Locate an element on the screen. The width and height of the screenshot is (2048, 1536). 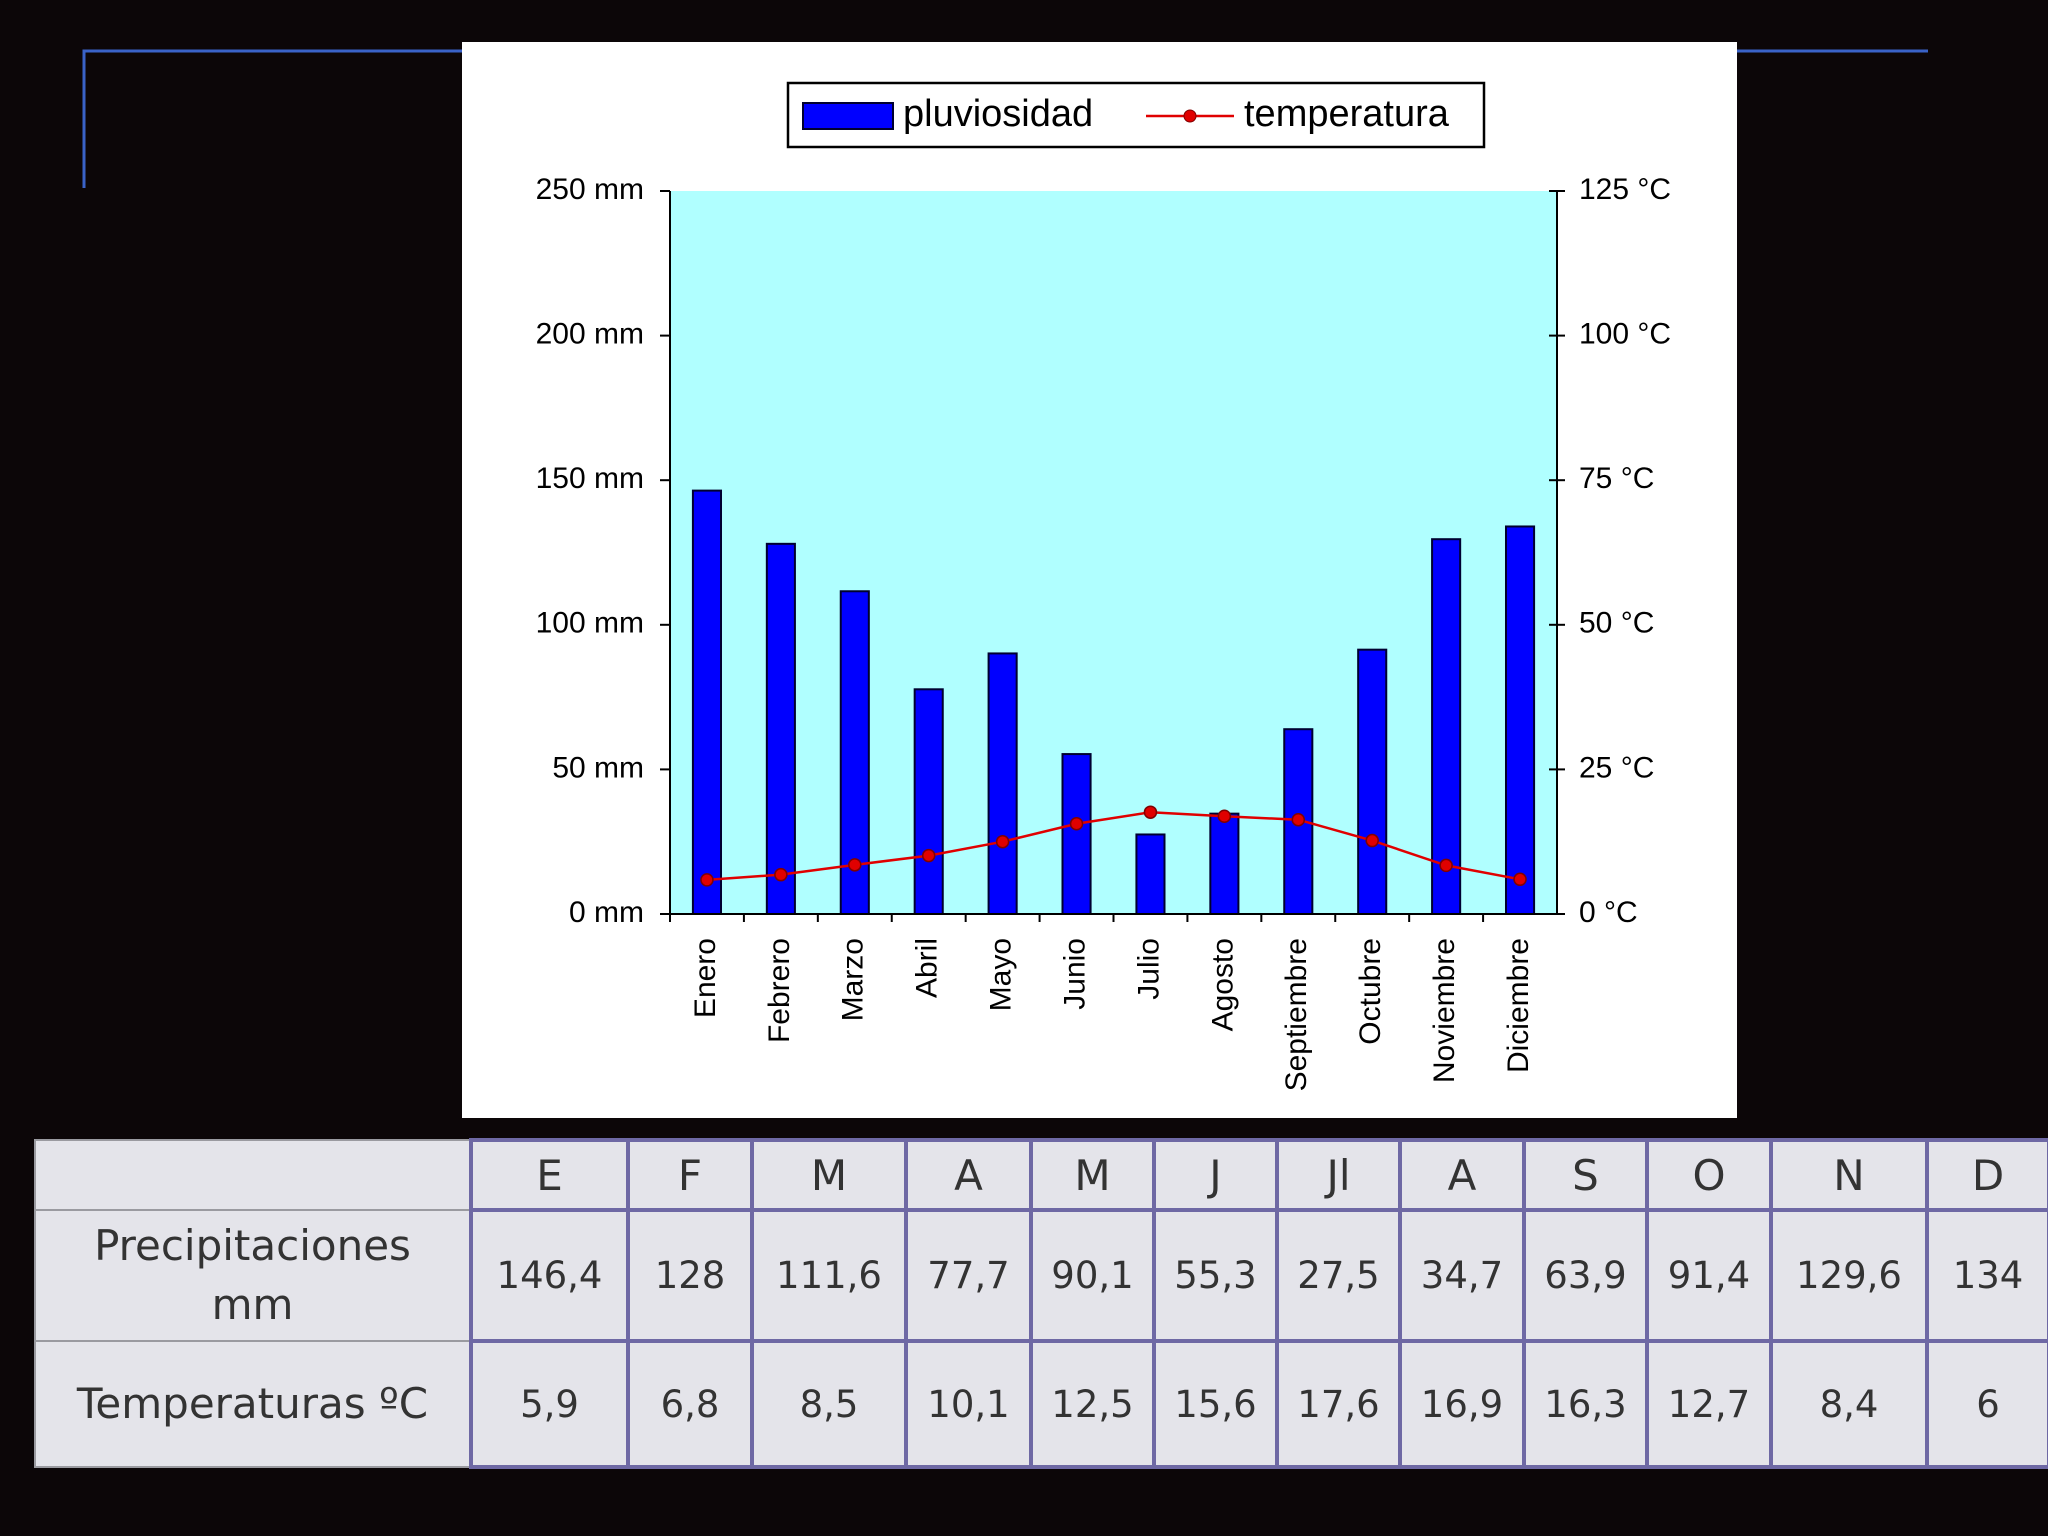
x-tick-label: Noviembre is located at coordinates (1444, 1010).